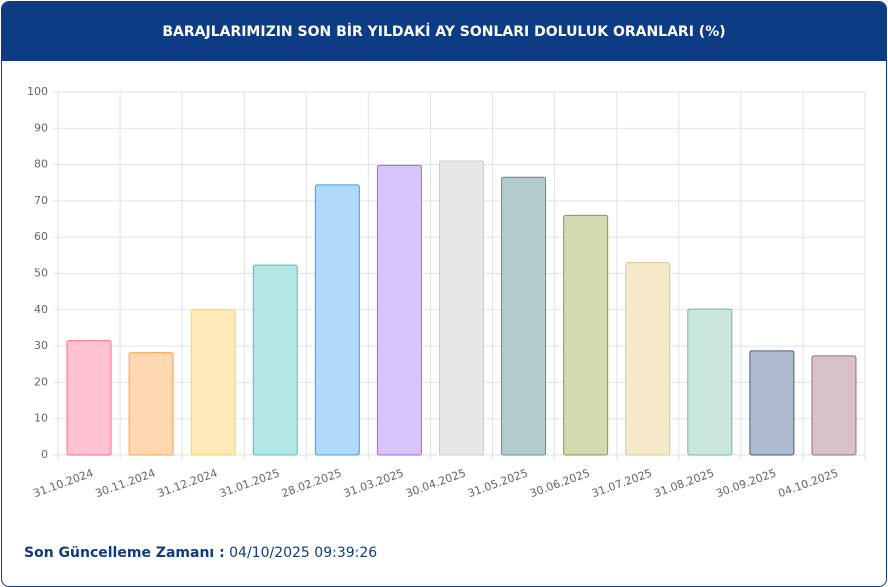 The image size is (888, 587). Describe the element at coordinates (124, 553) in the screenshot. I see `footer-label: Son Güncelleme Zamanı :` at that location.